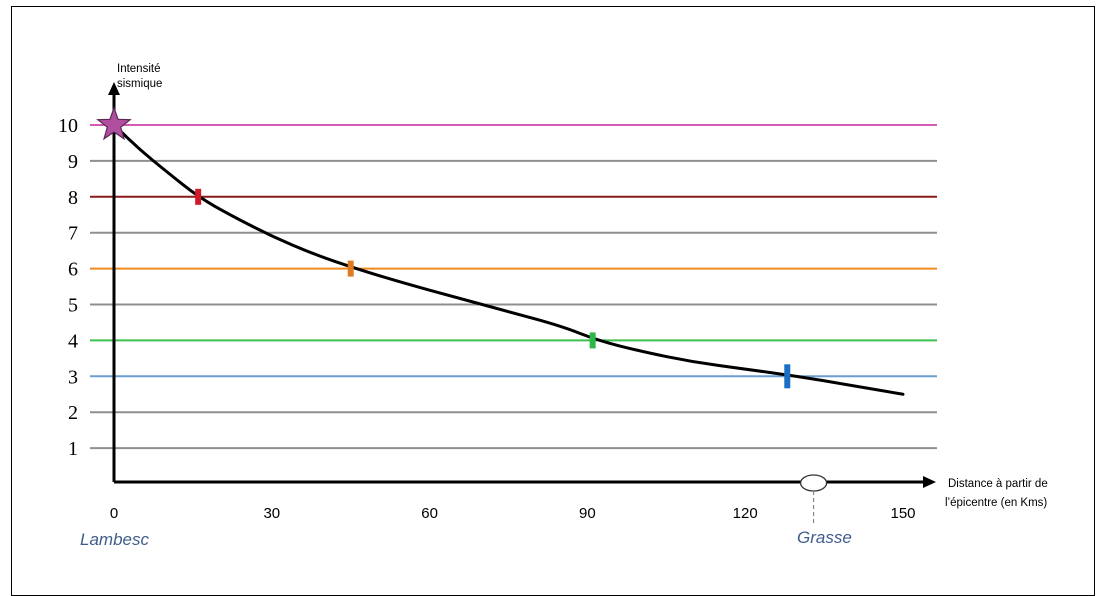  What do you see at coordinates (73, 306) in the screenshot?
I see `y-tick-5: 5` at bounding box center [73, 306].